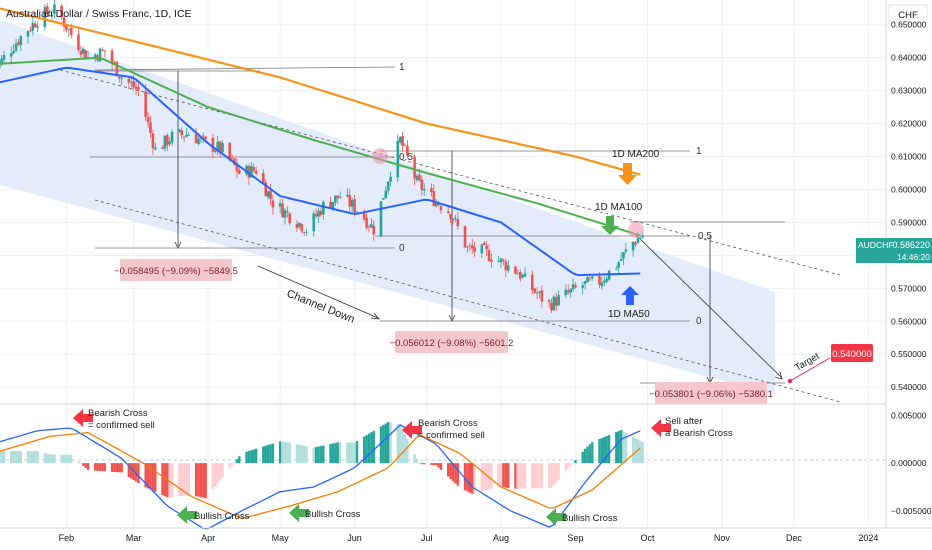 The width and height of the screenshot is (932, 550). What do you see at coordinates (909, 354) in the screenshot?
I see `price-tick-label: 0.550000` at bounding box center [909, 354].